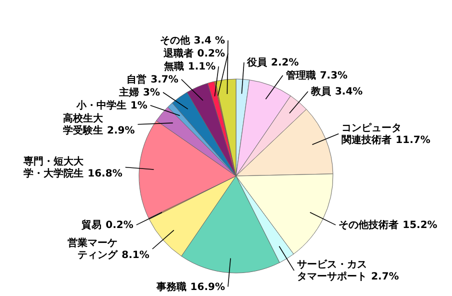  What do you see at coordinates (178, 53) in the screenshot?
I see `slice-label: 退職者` at bounding box center [178, 53].